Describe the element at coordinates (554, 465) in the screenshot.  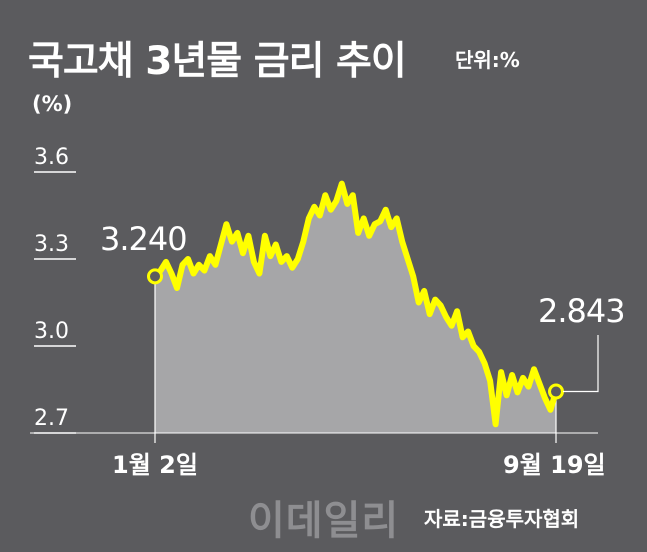
I see `x-tick-label-end: 9월 19일` at that location.